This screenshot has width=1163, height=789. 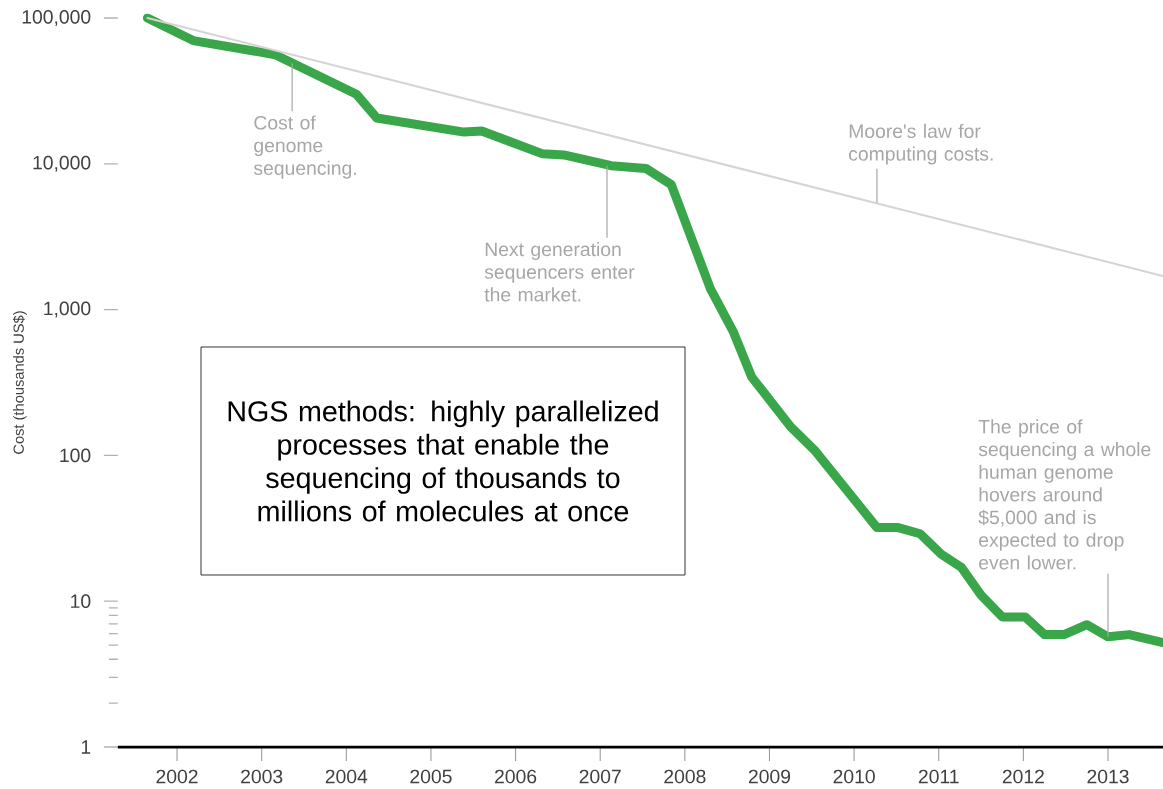 What do you see at coordinates (1064, 494) in the screenshot?
I see `annotation: The price of sequencing a whole human genome hovers around $5,000 and is expected to drop even lower.` at bounding box center [1064, 494].